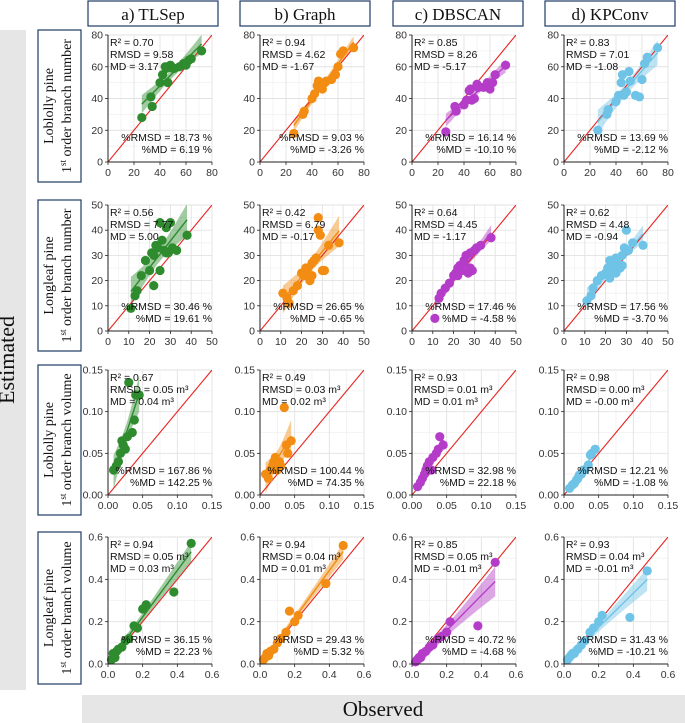 The height and width of the screenshot is (723, 685). What do you see at coordinates (553, 67) in the screenshot?
I see `y-tick-label: 60` at bounding box center [553, 67].